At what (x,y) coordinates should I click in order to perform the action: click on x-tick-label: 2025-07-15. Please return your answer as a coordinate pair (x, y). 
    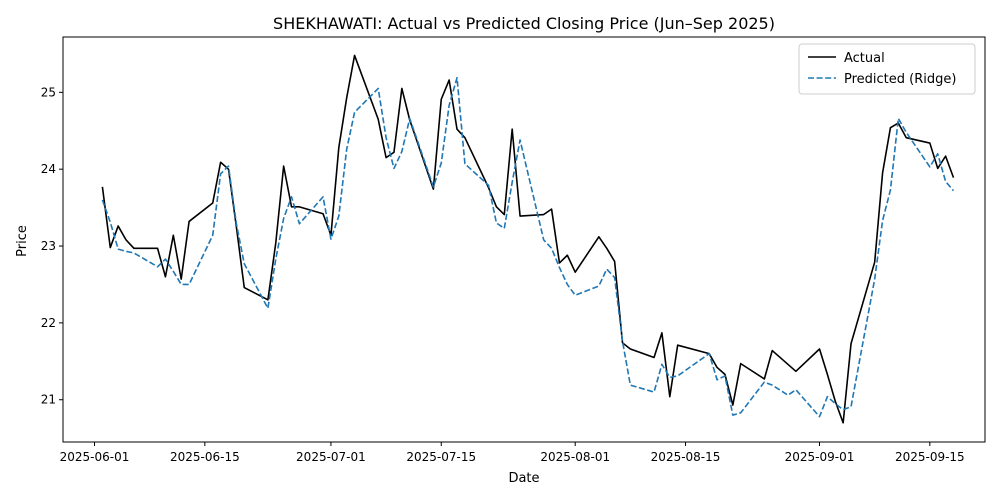
    Looking at the image, I should click on (441, 457).